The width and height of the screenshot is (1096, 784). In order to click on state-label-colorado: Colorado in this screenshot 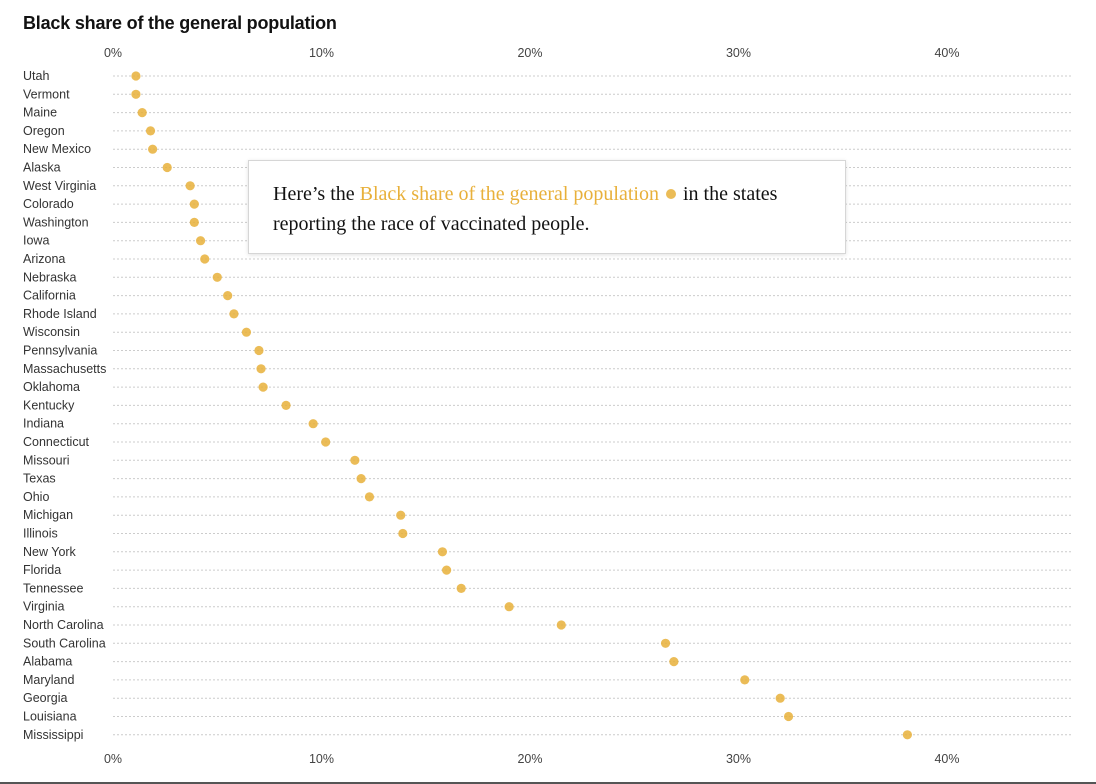, I will do `click(48, 204)`.